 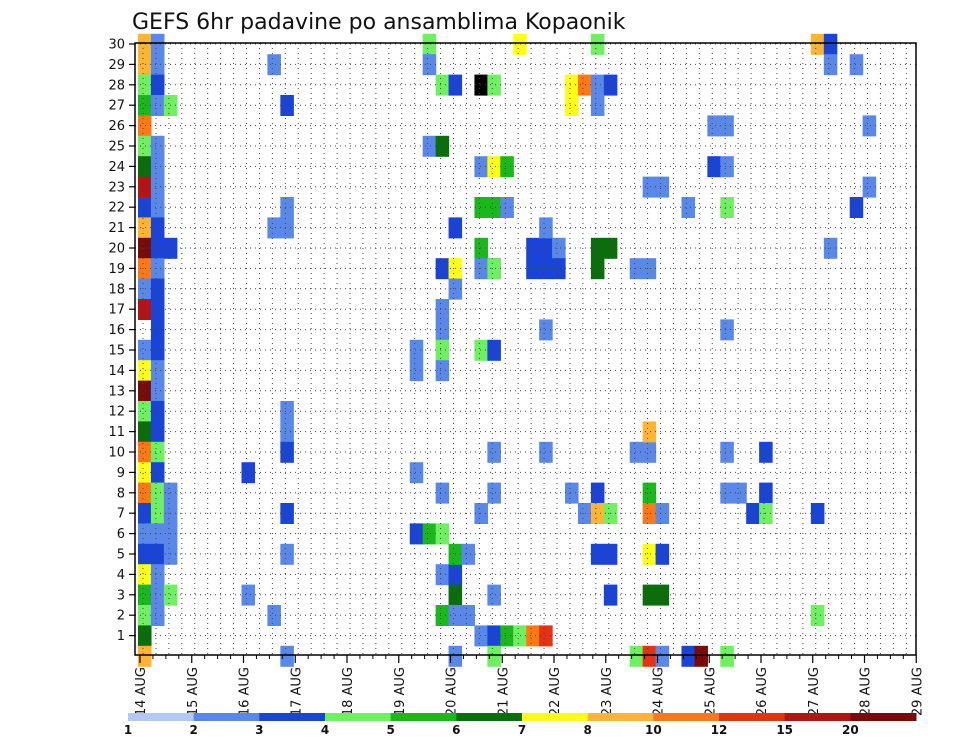 What do you see at coordinates (116, 85) in the screenshot?
I see `y-tick-label: 28` at bounding box center [116, 85].